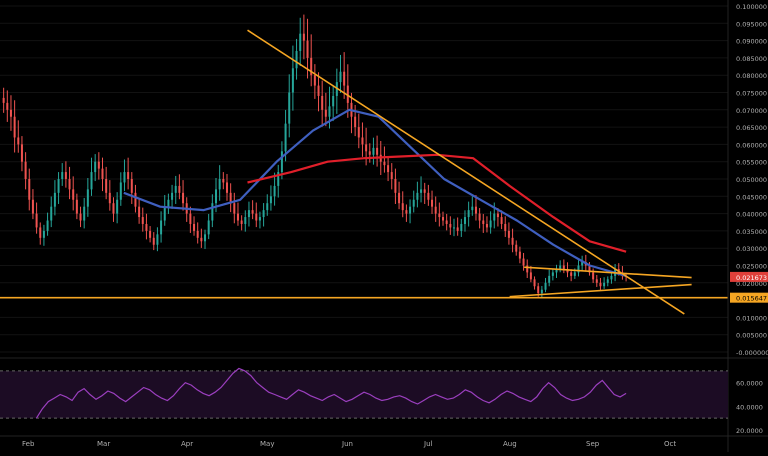  I want to click on time-tick-label: Jun, so click(347, 444).